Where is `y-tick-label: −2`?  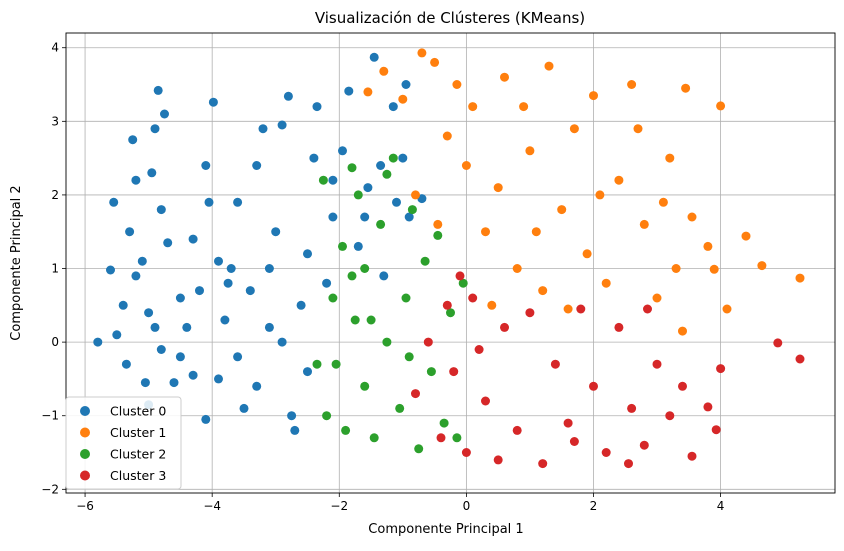
y-tick-label: −2 is located at coordinates (50, 489).